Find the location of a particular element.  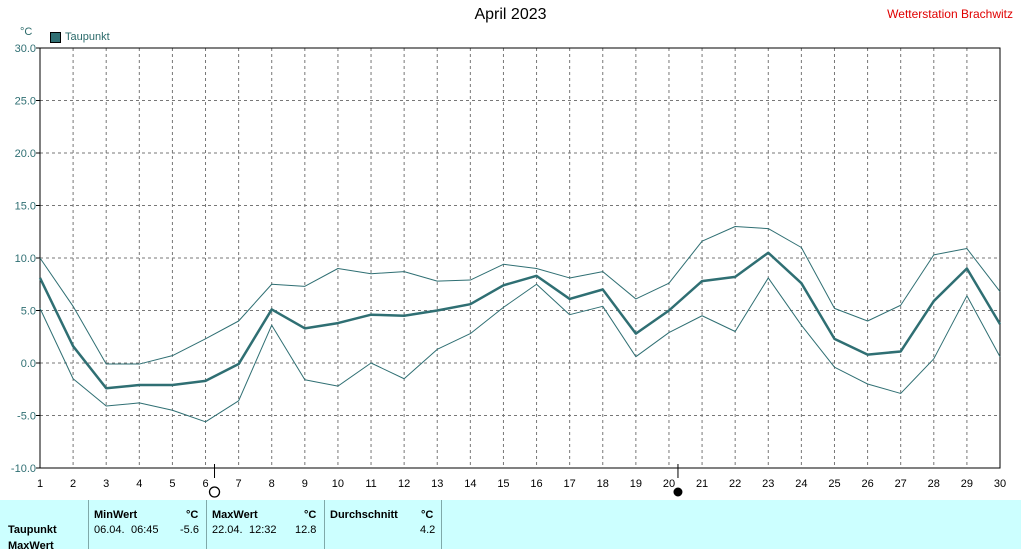

x-tick-label: 23 is located at coordinates (768, 484).